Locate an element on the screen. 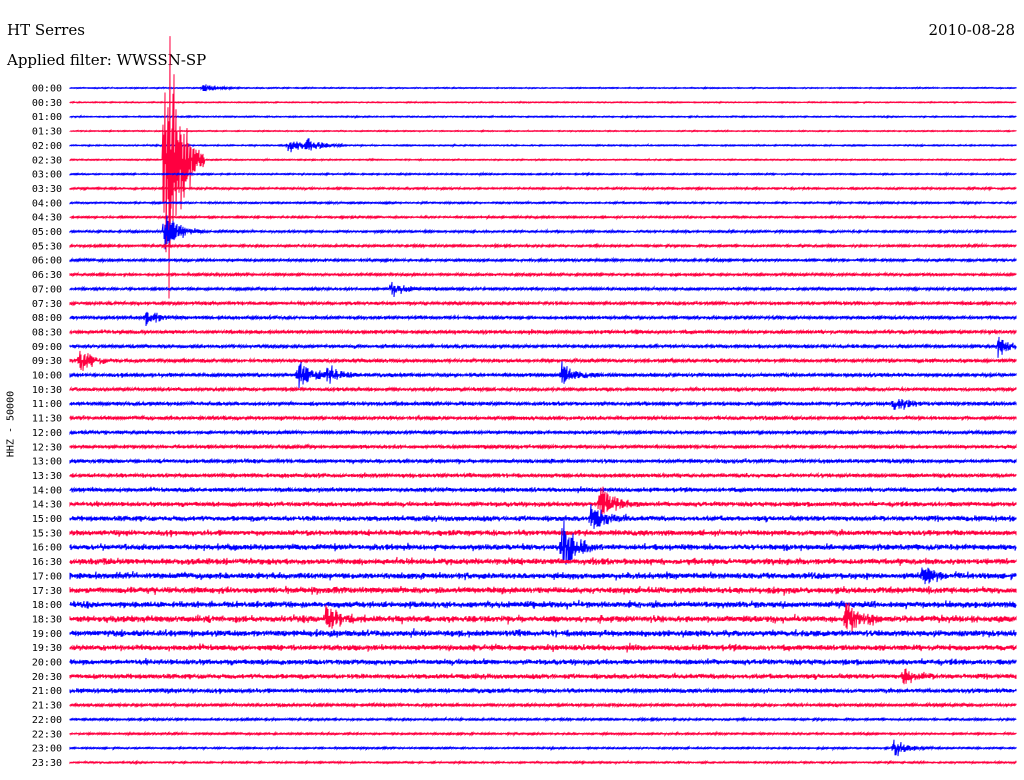 Image resolution: width=1024 pixels, height=780 pixels. row-label-1230: 12:30 is located at coordinates (47, 447).